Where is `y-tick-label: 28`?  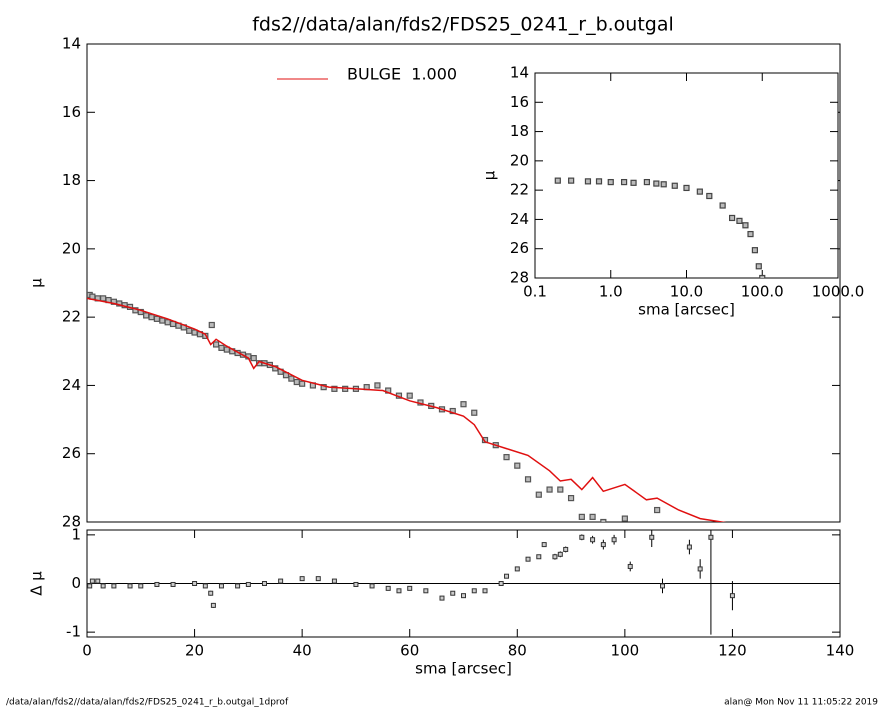 y-tick-label: 28 is located at coordinates (71, 522).